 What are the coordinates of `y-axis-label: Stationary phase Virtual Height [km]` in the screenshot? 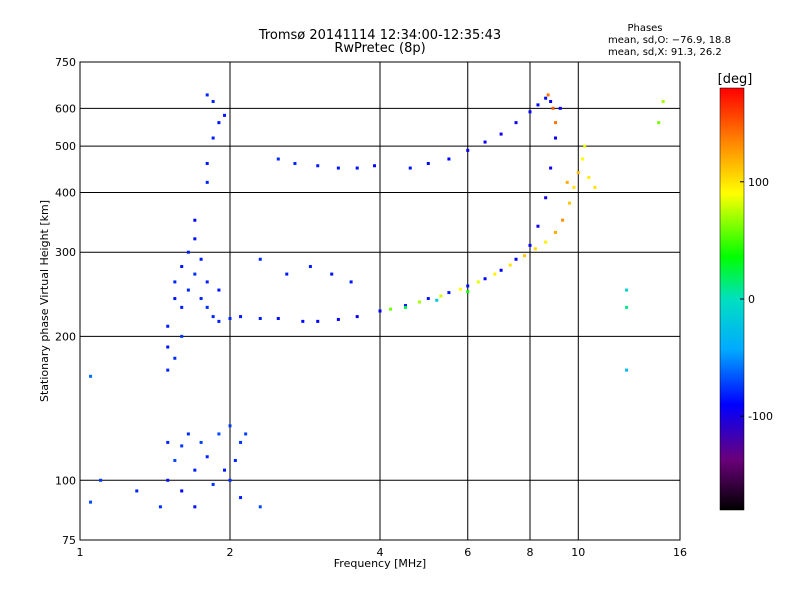 It's located at (44, 301).